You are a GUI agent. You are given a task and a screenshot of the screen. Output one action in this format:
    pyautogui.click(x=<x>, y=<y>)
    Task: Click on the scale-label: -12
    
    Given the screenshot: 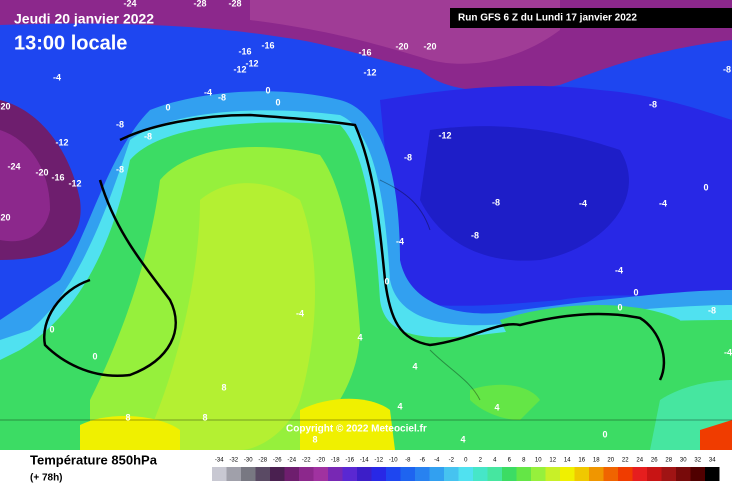 What is the action you would take?
    pyautogui.click(x=378, y=461)
    